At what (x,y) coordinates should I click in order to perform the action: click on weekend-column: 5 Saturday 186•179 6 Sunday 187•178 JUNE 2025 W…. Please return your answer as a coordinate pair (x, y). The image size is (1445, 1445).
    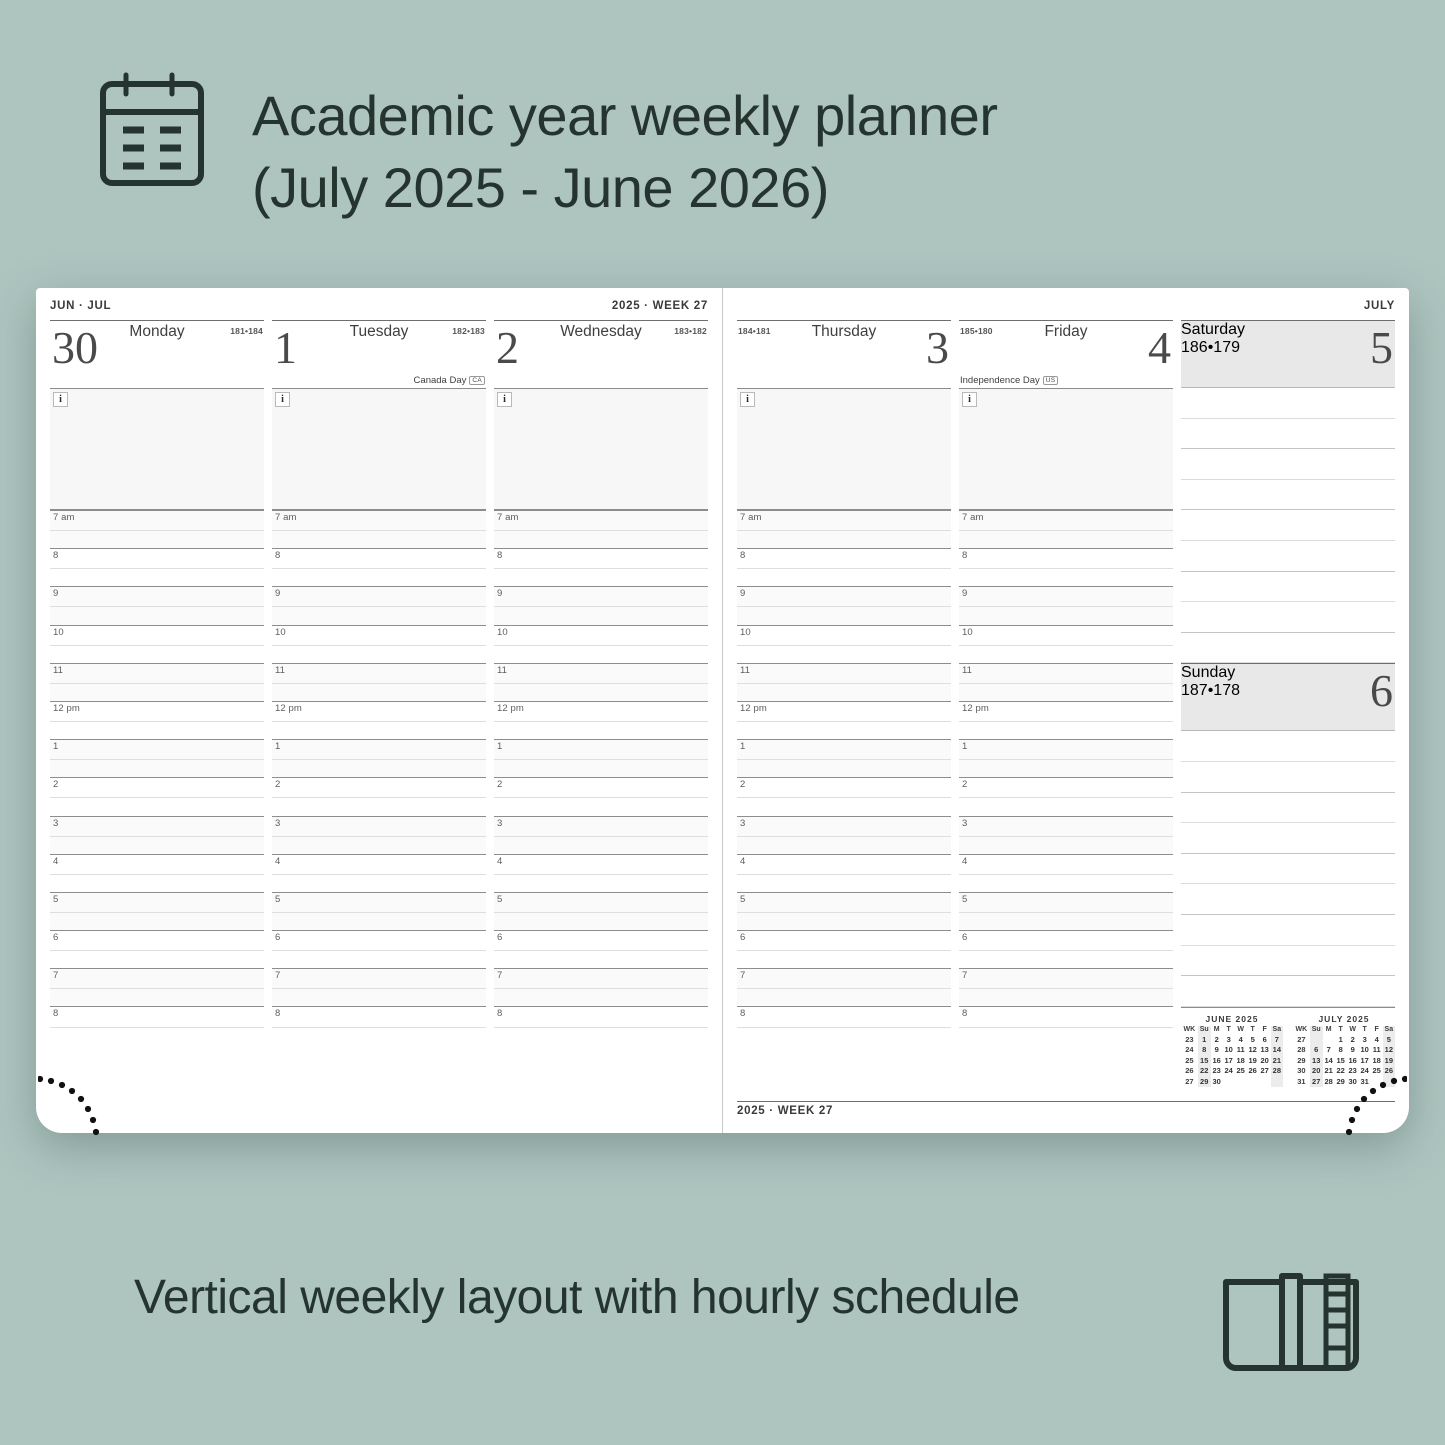
    Looking at the image, I should click on (1288, 723).